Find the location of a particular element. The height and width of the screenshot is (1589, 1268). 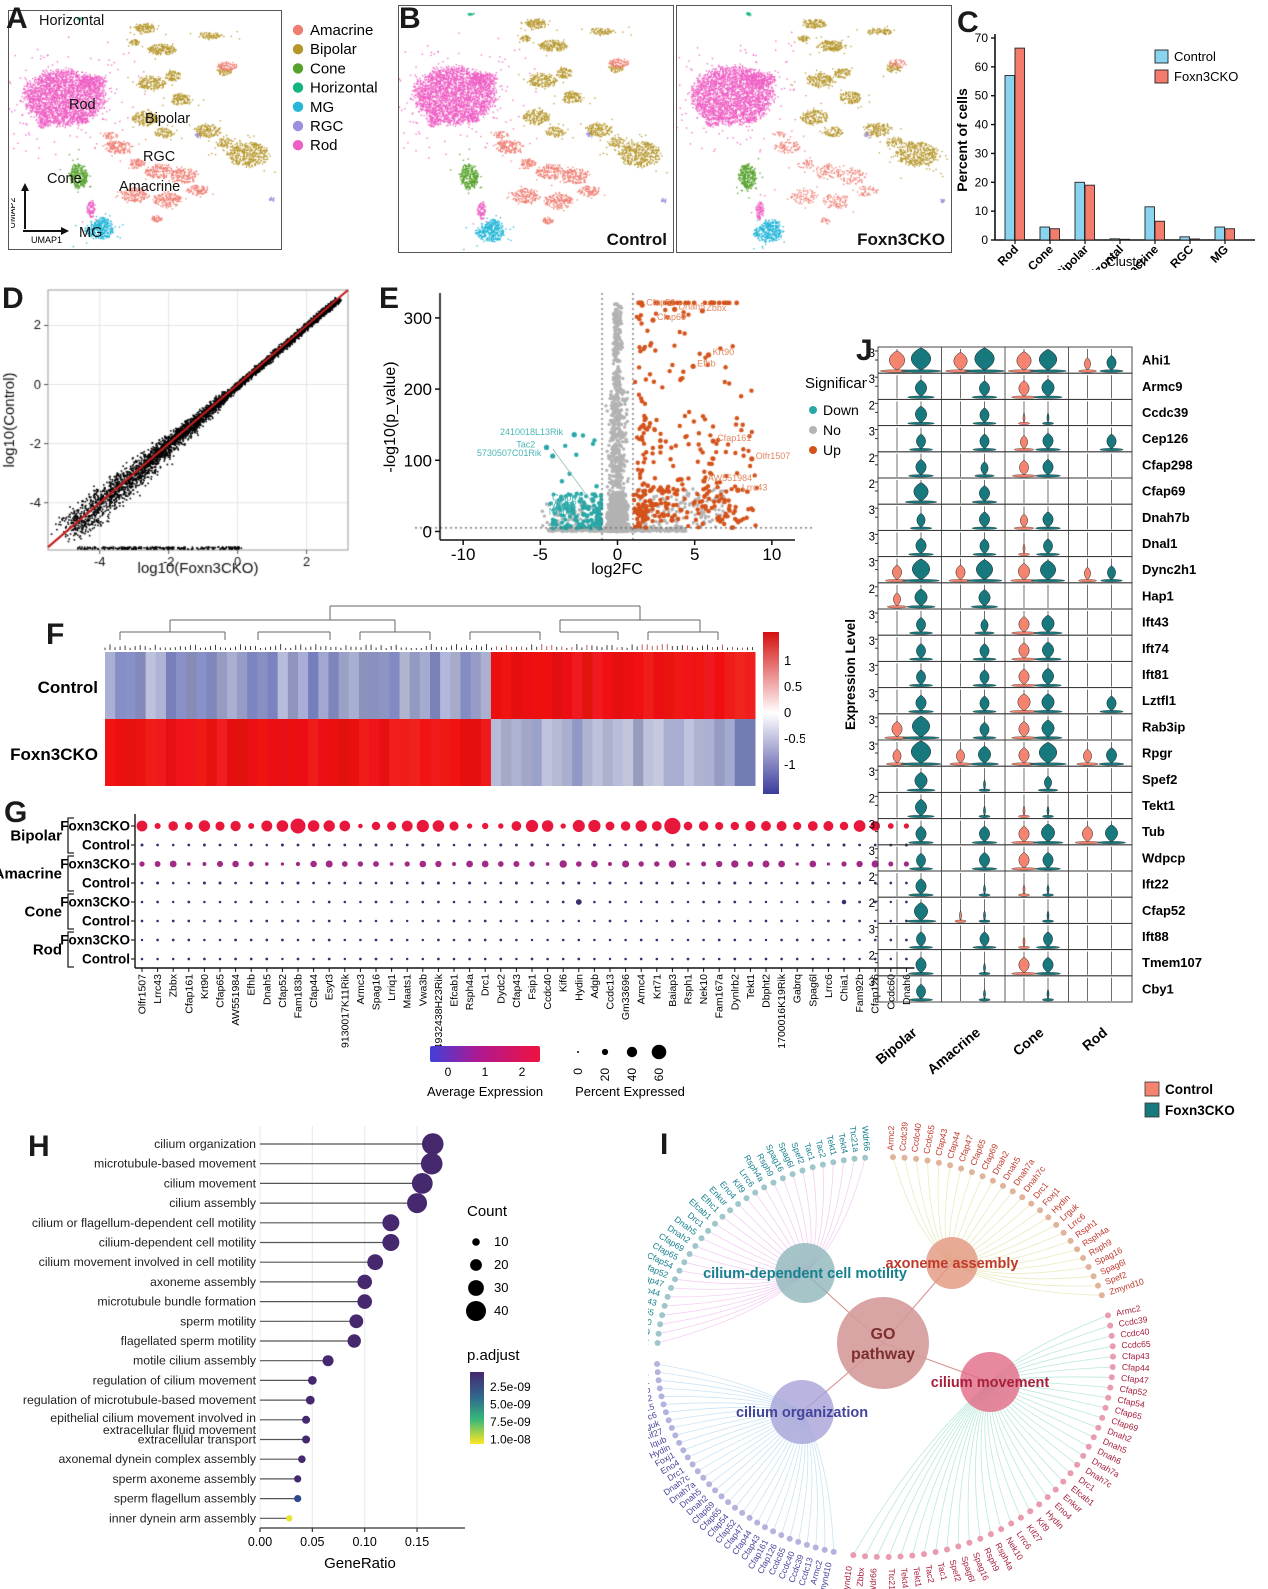

row-label-cone-foxn3cko: Foxn3CKO is located at coordinates (95, 902).